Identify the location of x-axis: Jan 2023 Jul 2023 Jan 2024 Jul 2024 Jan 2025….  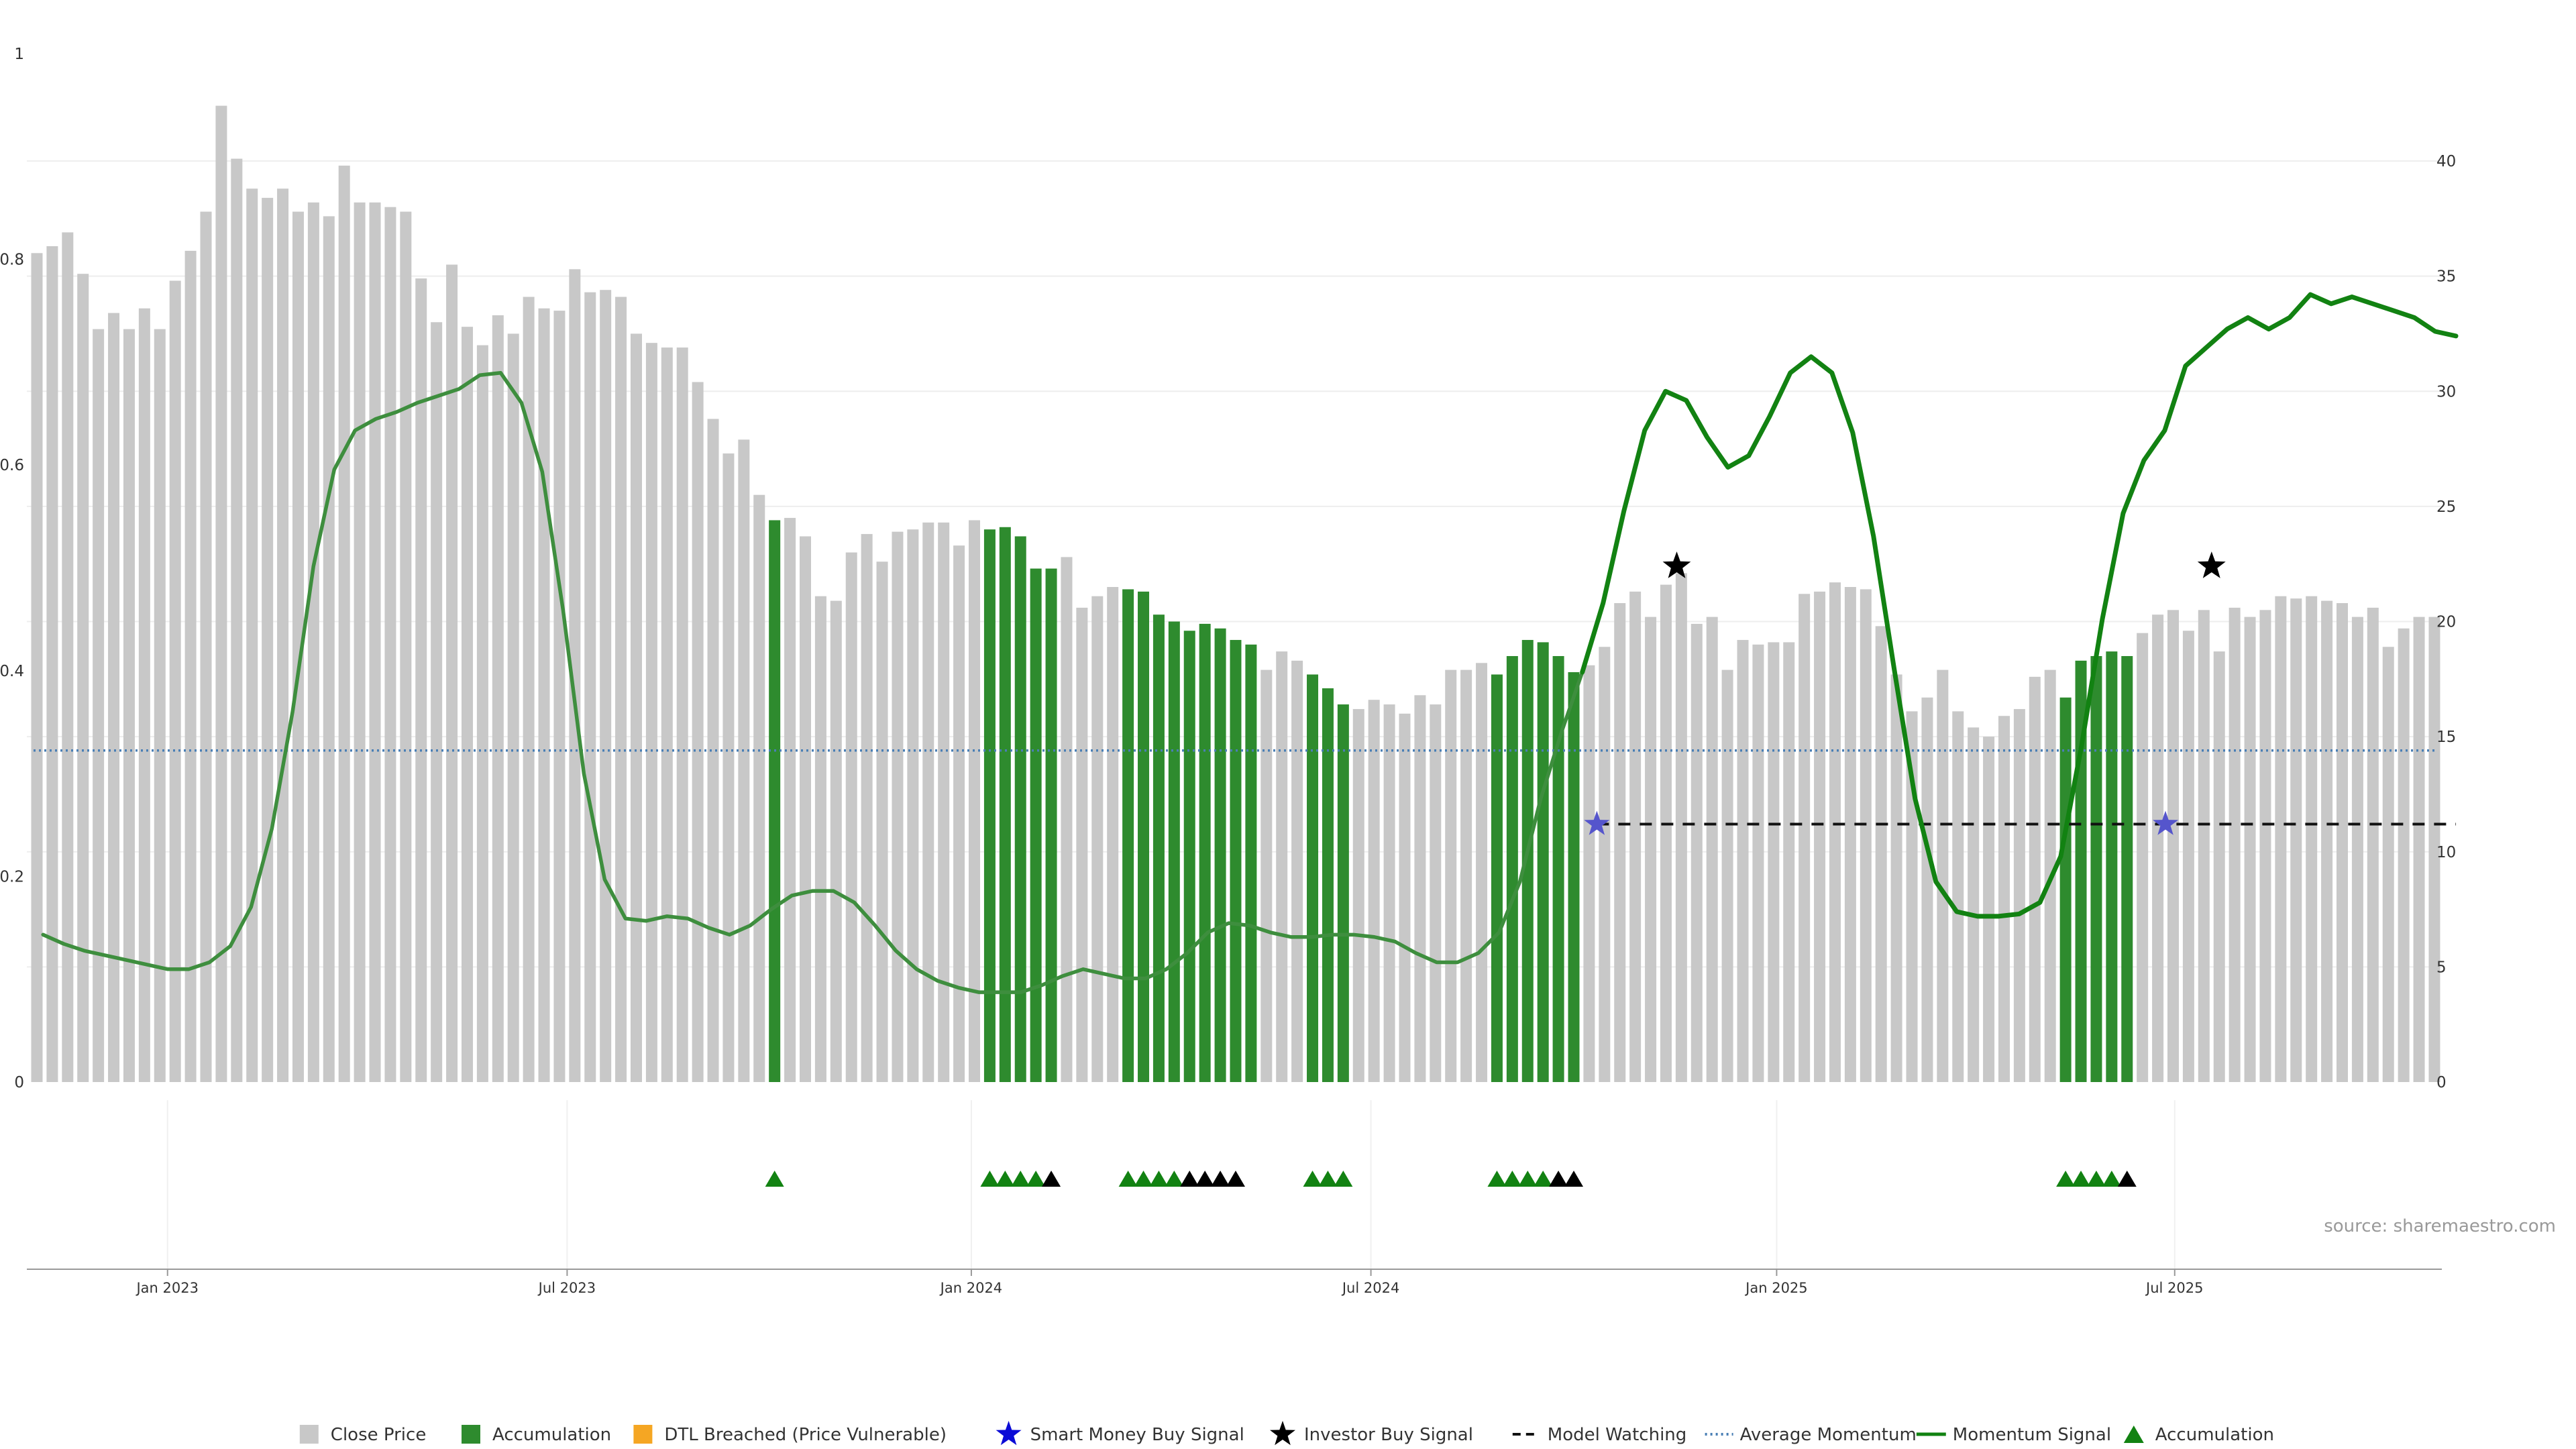
(1234, 1282).